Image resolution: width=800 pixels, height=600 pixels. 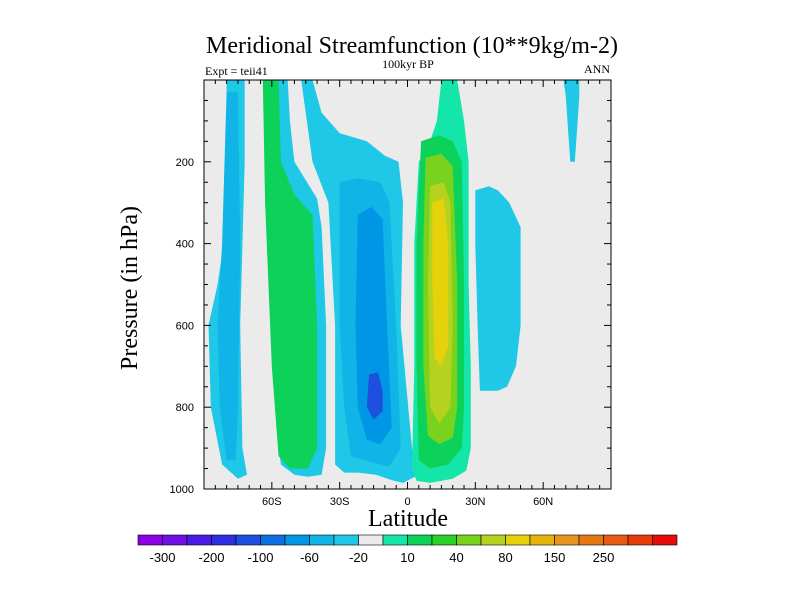 I want to click on x-tick-label: 30N, so click(x=475, y=502).